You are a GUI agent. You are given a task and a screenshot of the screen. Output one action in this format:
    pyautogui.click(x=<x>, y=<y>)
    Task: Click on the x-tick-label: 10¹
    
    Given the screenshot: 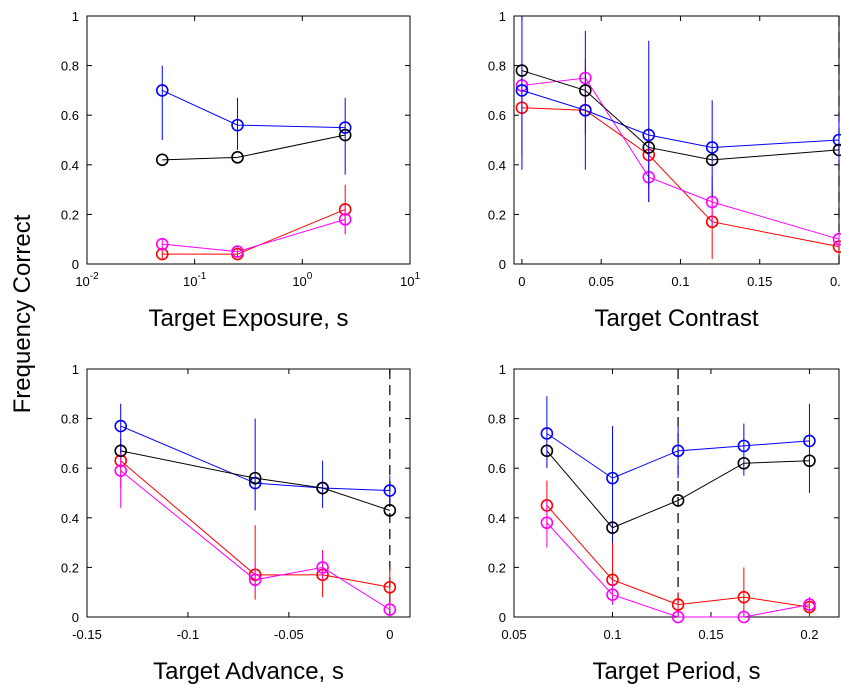 What is the action you would take?
    pyautogui.click(x=410, y=280)
    